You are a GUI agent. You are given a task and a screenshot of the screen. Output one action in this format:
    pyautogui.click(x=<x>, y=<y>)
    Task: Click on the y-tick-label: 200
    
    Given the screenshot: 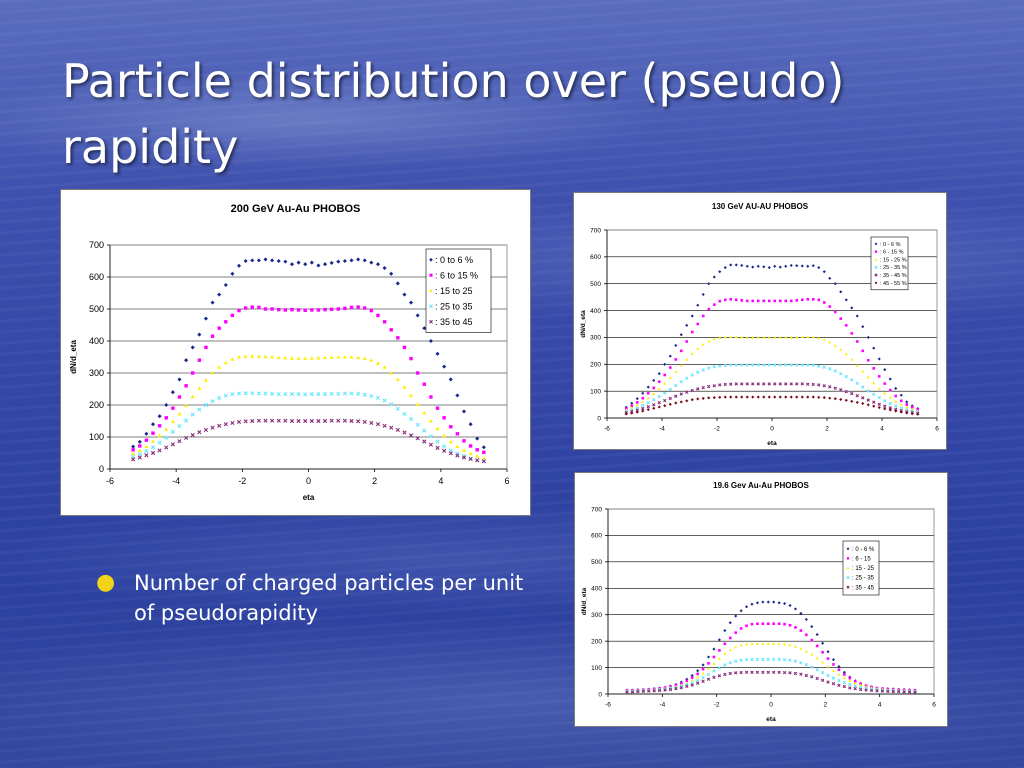 What is the action you would take?
    pyautogui.click(x=596, y=641)
    